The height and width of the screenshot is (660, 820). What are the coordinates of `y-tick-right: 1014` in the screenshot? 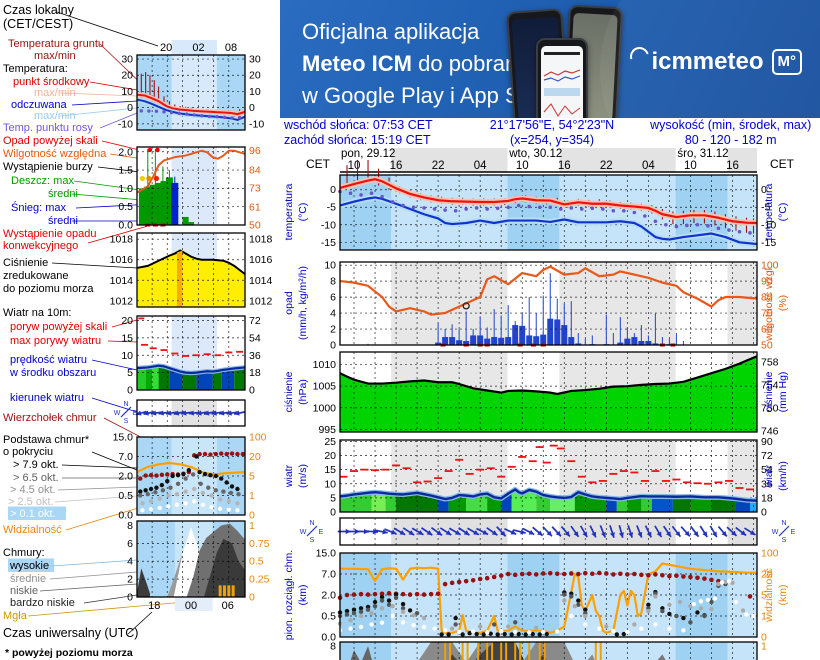 It's located at (261, 281).